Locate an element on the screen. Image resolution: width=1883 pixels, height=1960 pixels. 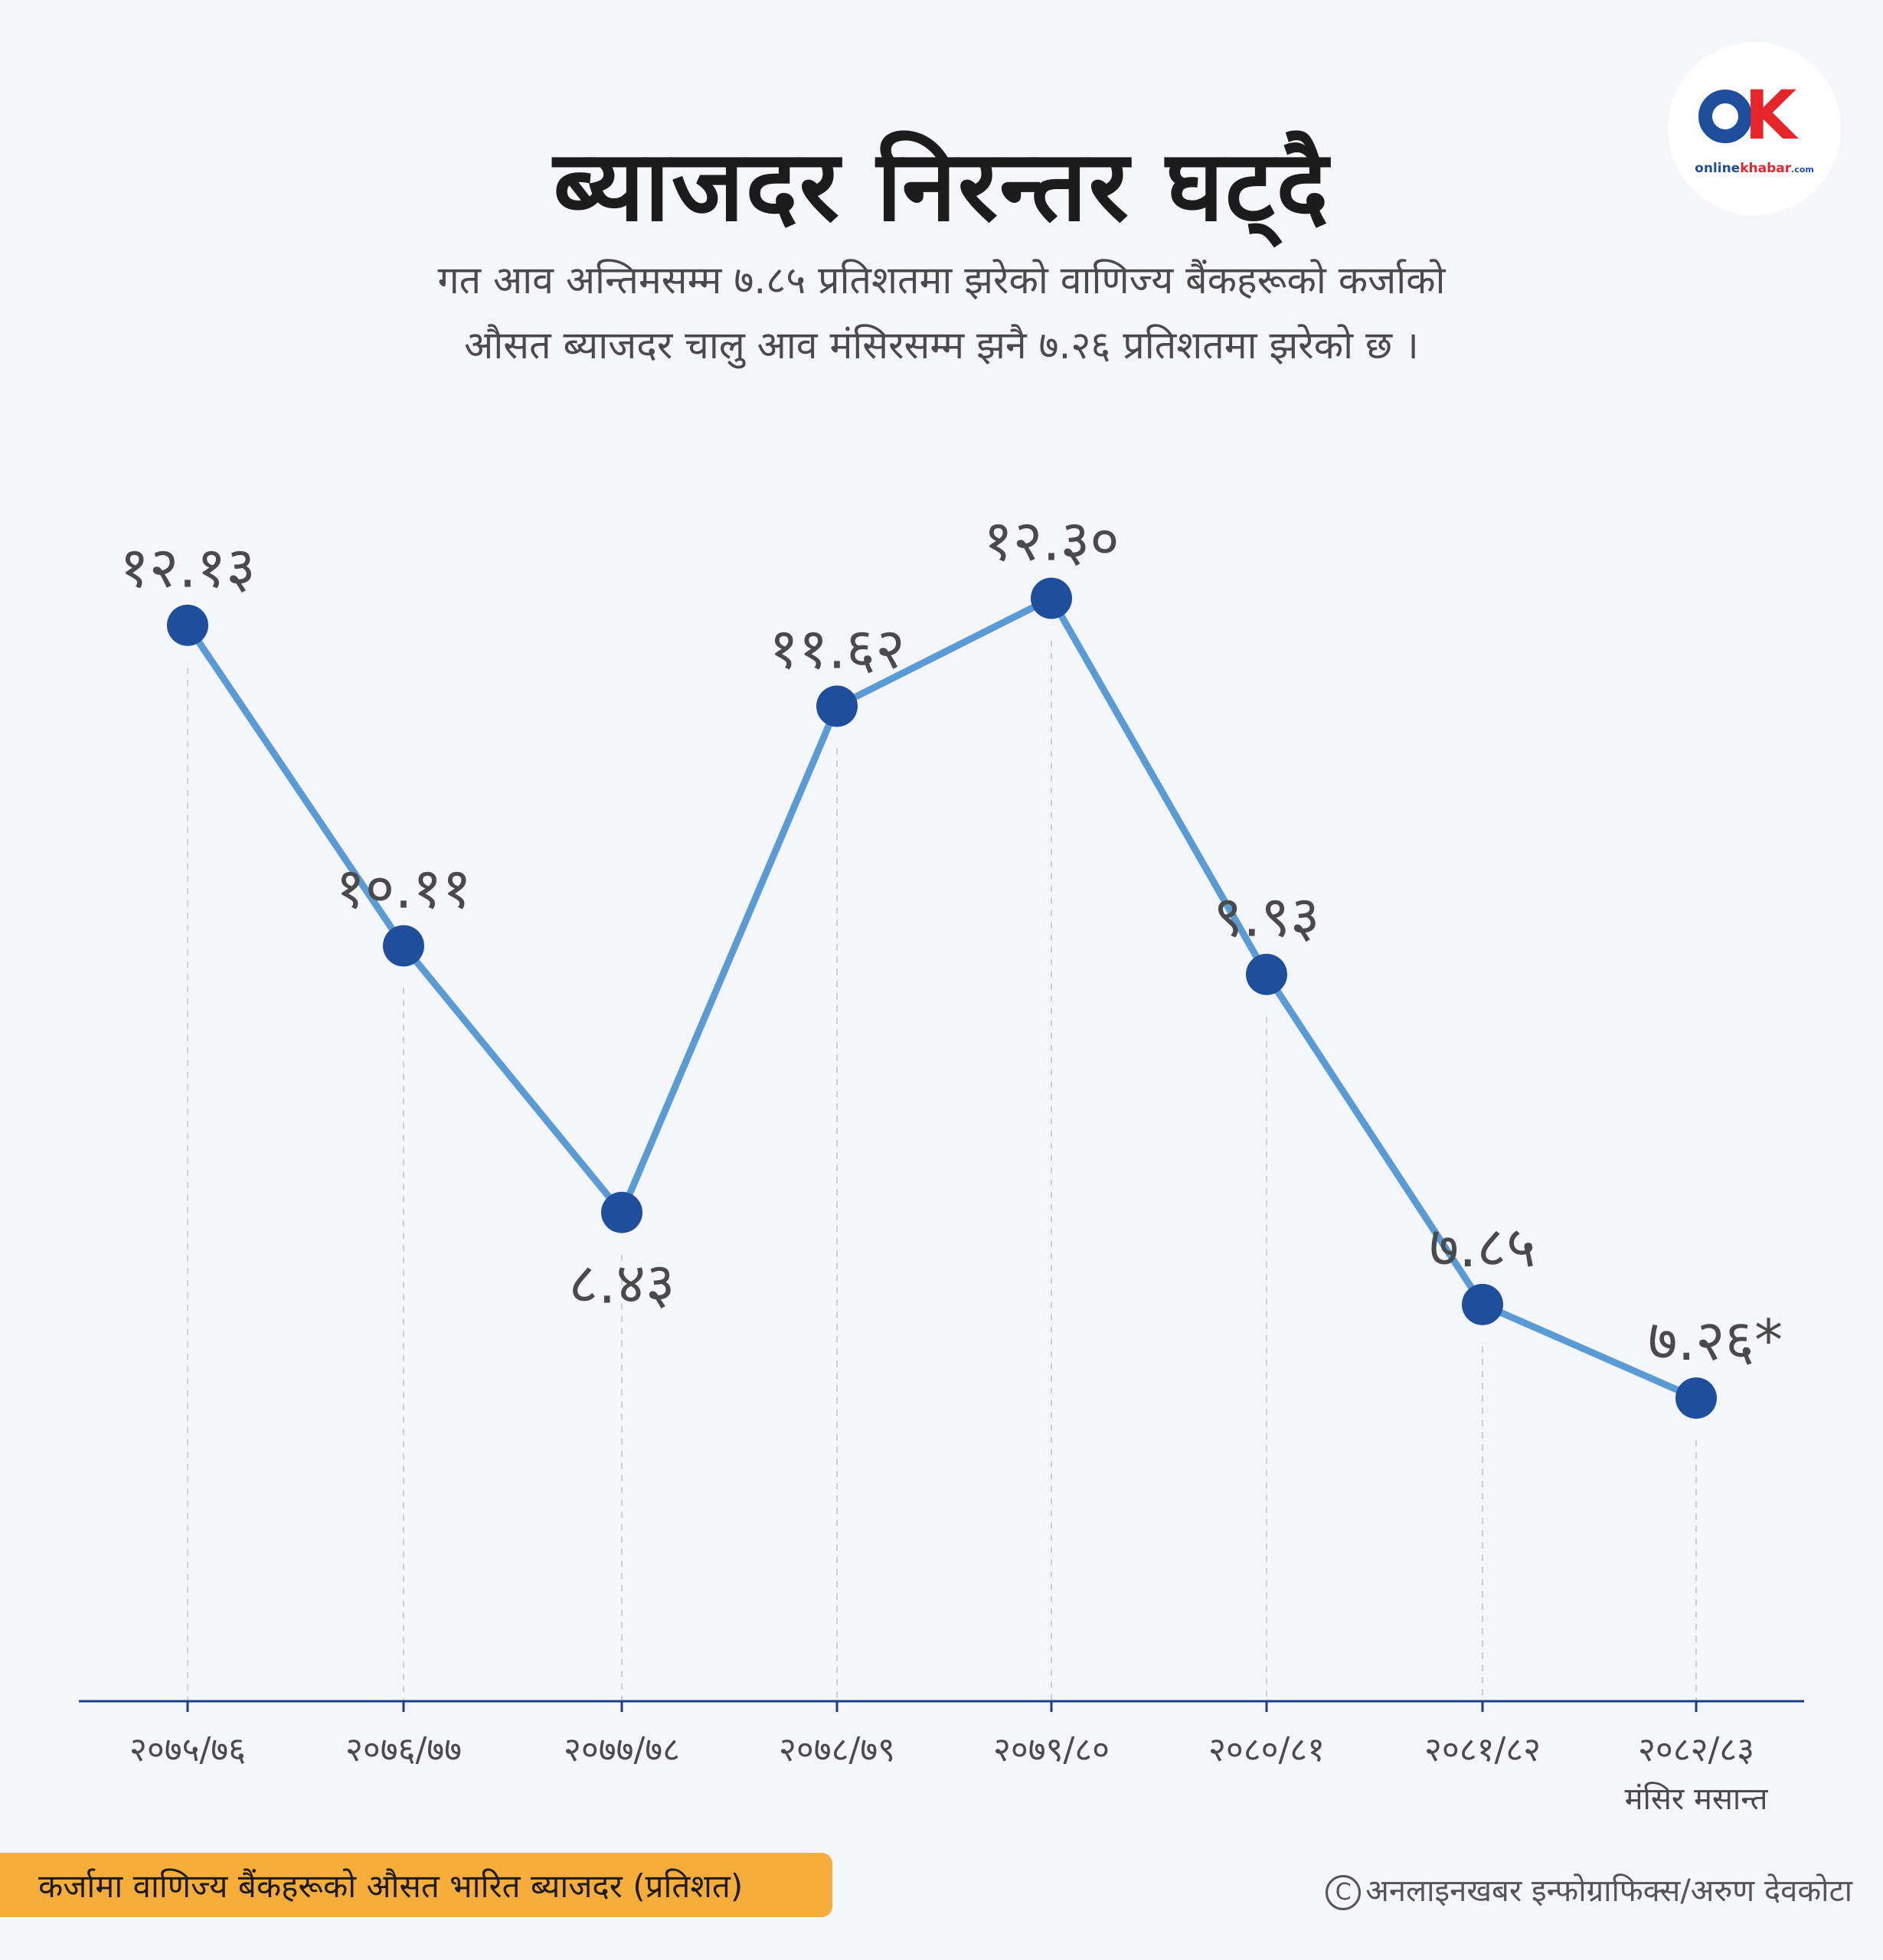
data-label: ८.४३ is located at coordinates (622, 1284).